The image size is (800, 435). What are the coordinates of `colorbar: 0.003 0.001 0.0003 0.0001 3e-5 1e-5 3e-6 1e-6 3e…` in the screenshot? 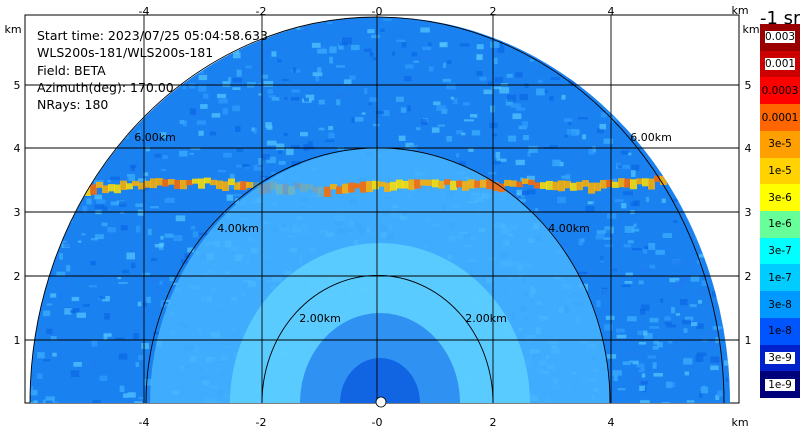 It's located at (780, 211).